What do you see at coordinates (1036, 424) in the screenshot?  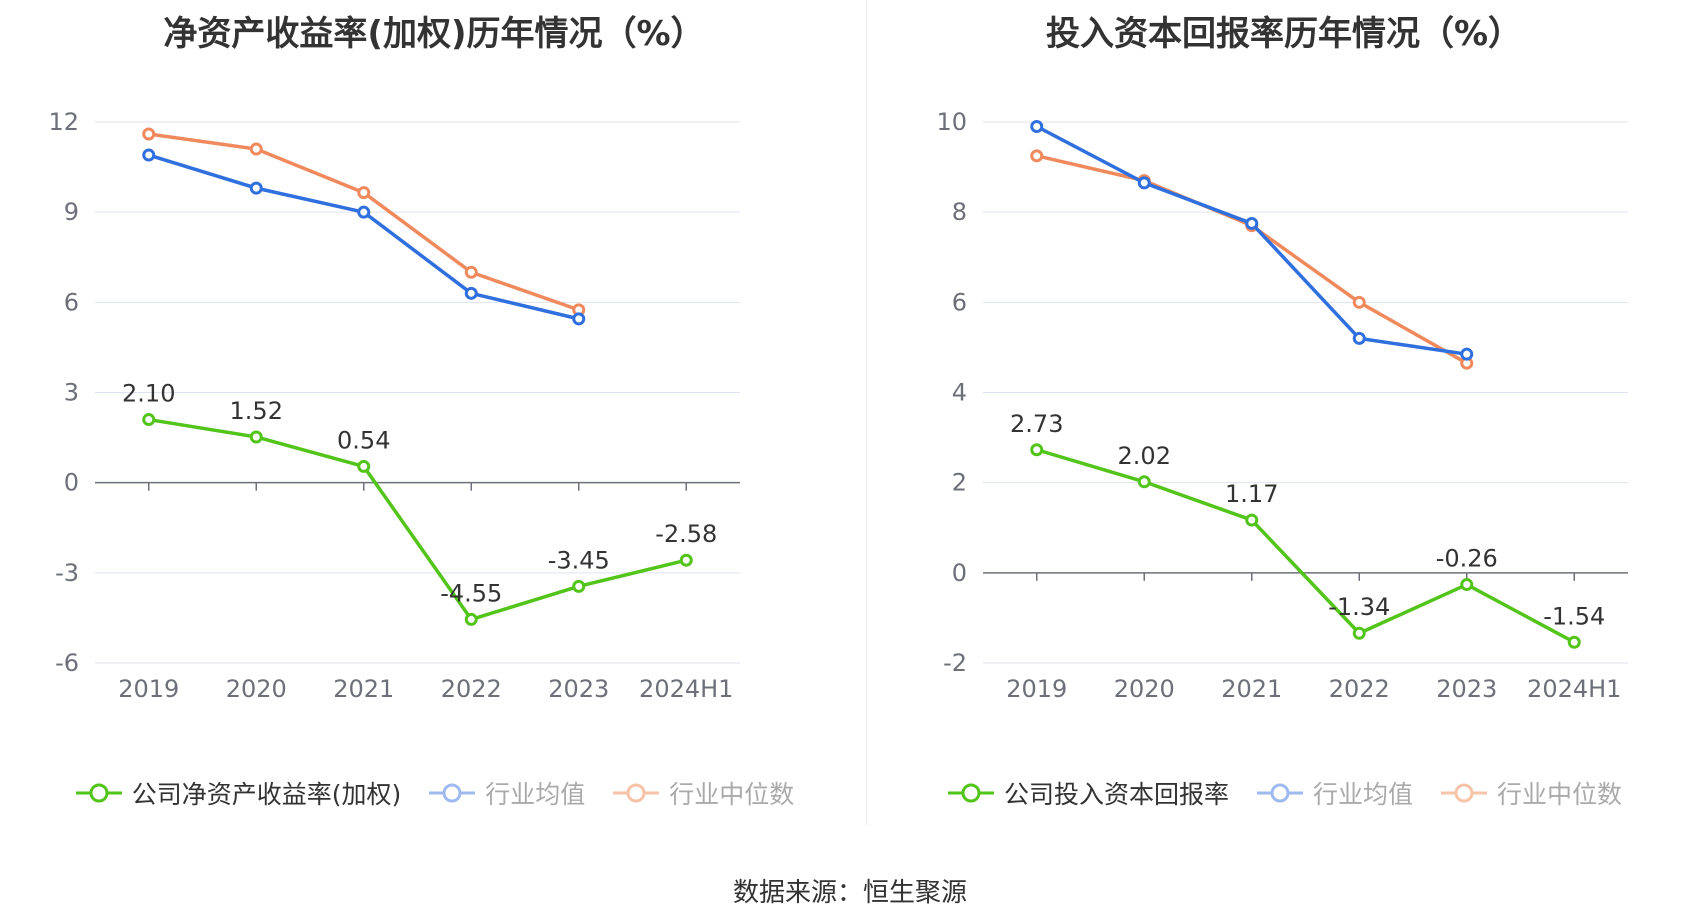 I see `data-label: 2.73` at bounding box center [1036, 424].